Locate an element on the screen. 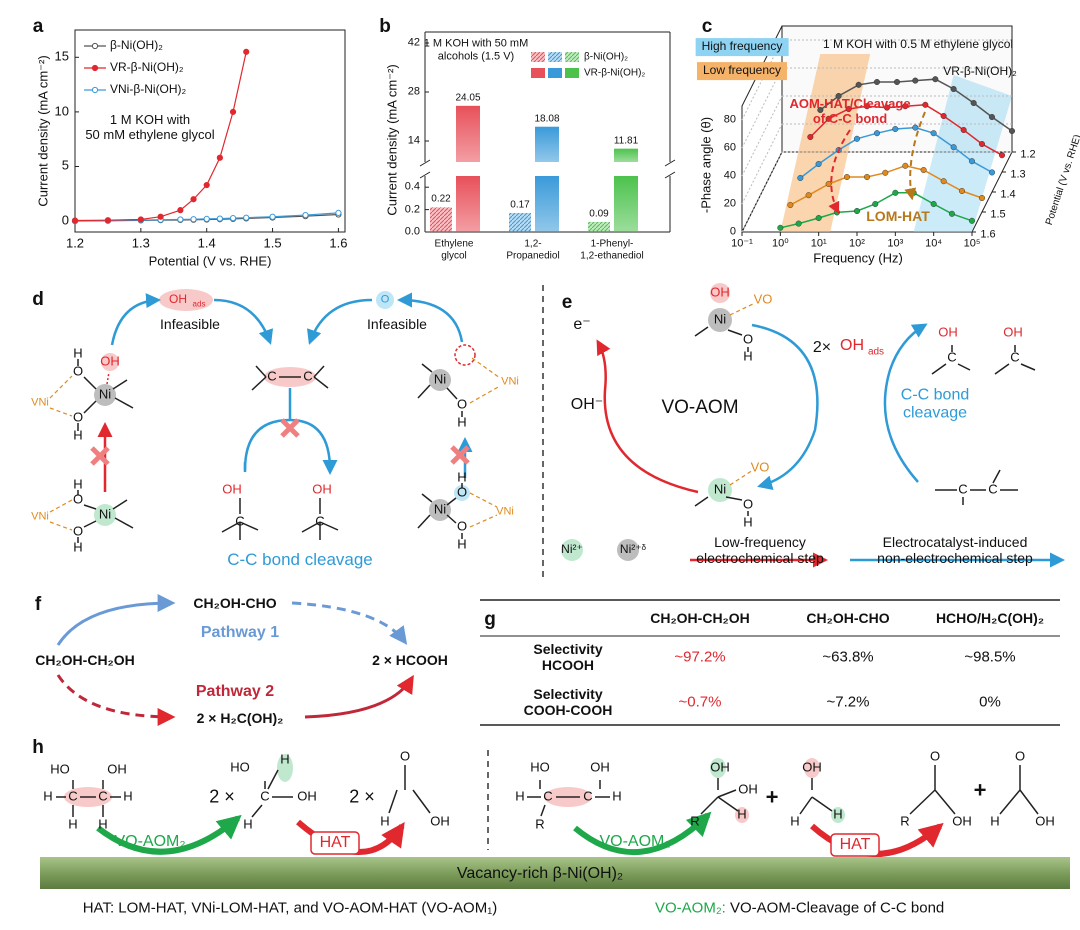 The height and width of the screenshot is (930, 1080). footer: VO-AOM₂: is located at coordinates (690, 908).